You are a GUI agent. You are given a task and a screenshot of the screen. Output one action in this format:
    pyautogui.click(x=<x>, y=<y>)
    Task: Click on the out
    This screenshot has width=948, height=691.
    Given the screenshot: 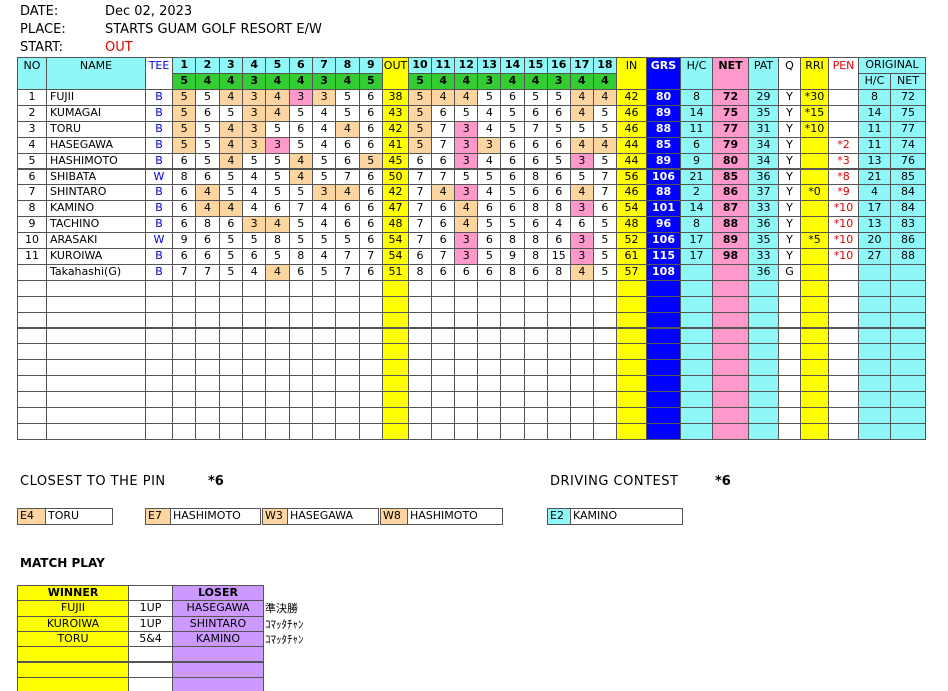 What is the action you would take?
    pyautogui.click(x=395, y=320)
    